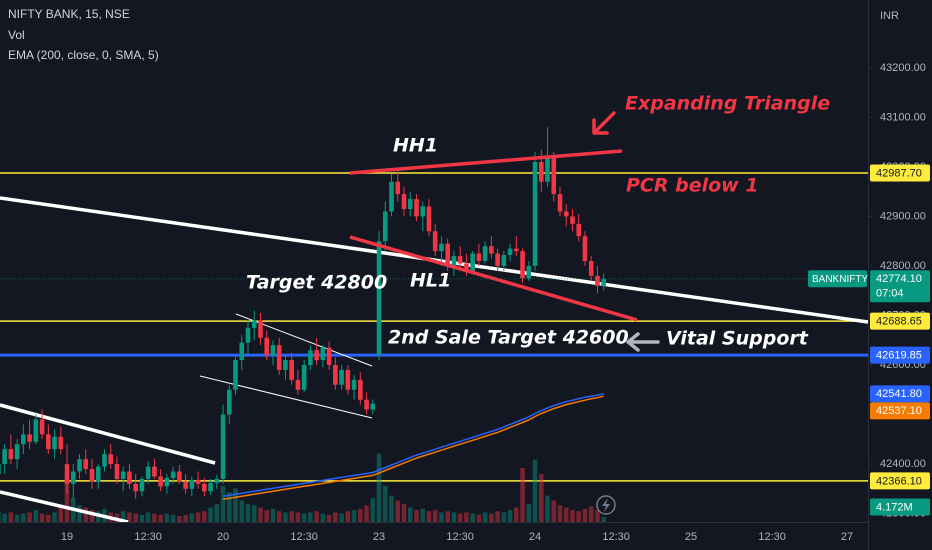 This screenshot has height=550, width=932. I want to click on replay-icon, so click(606, 505).